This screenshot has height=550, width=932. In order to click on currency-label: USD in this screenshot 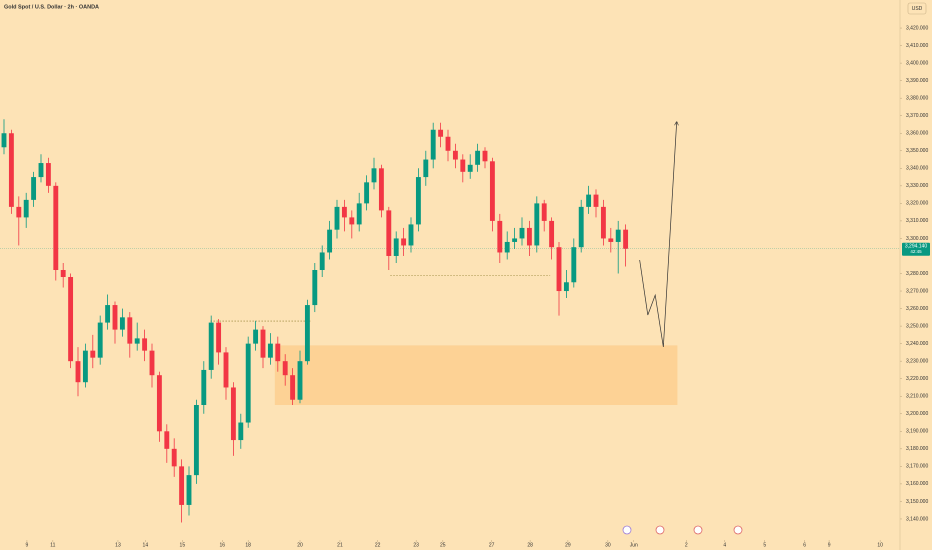, I will do `click(917, 9)`.